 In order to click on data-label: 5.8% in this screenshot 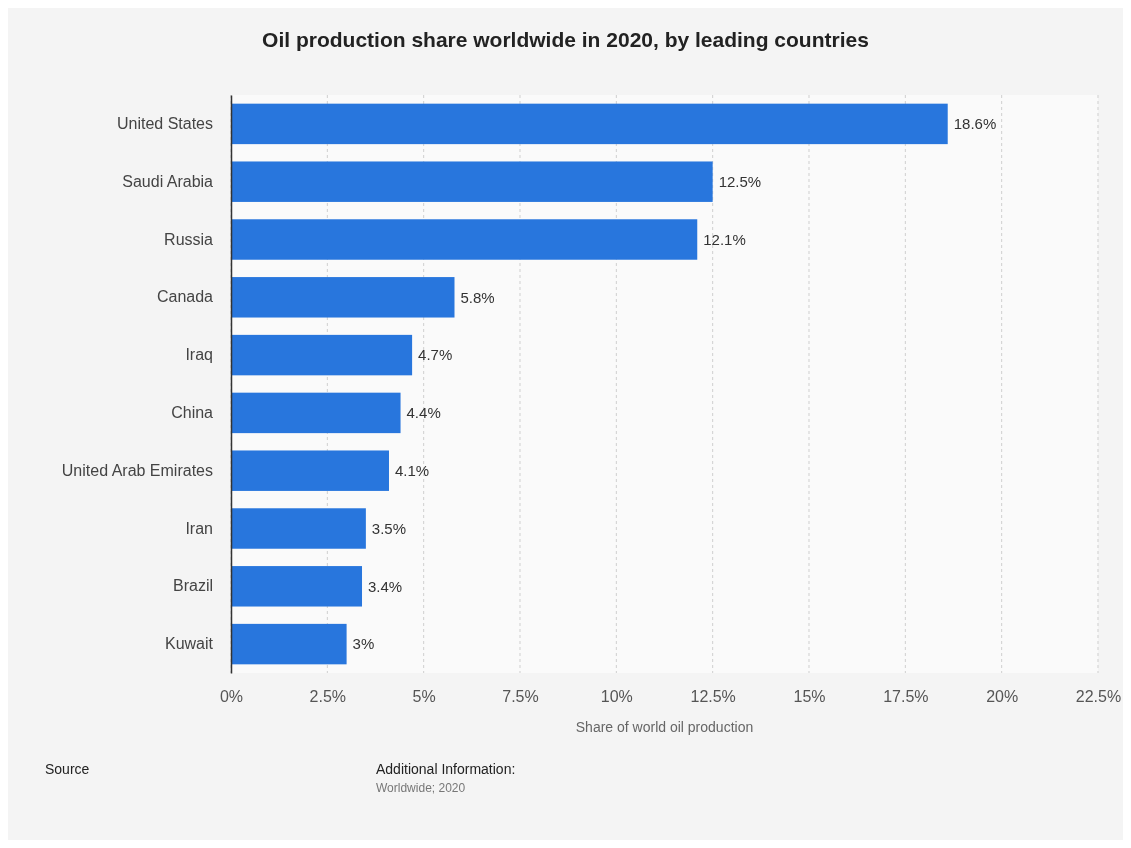, I will do `click(477, 297)`.